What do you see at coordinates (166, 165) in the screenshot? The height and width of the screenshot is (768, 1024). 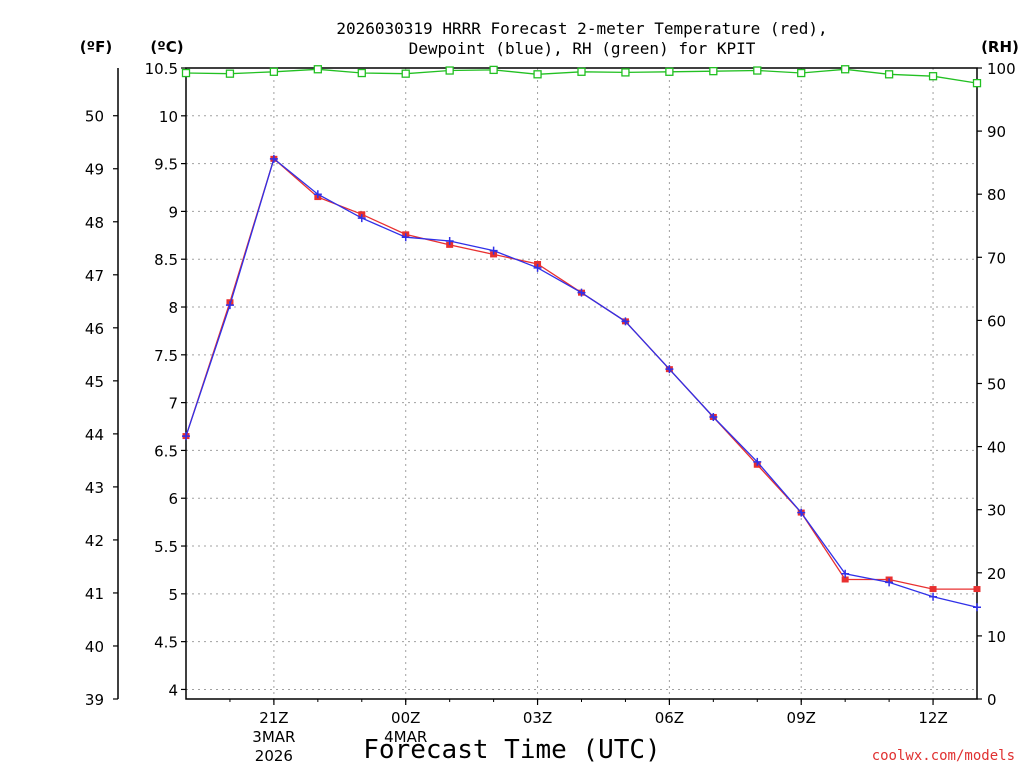 I see `tick-label-celsius: 9.5` at bounding box center [166, 165].